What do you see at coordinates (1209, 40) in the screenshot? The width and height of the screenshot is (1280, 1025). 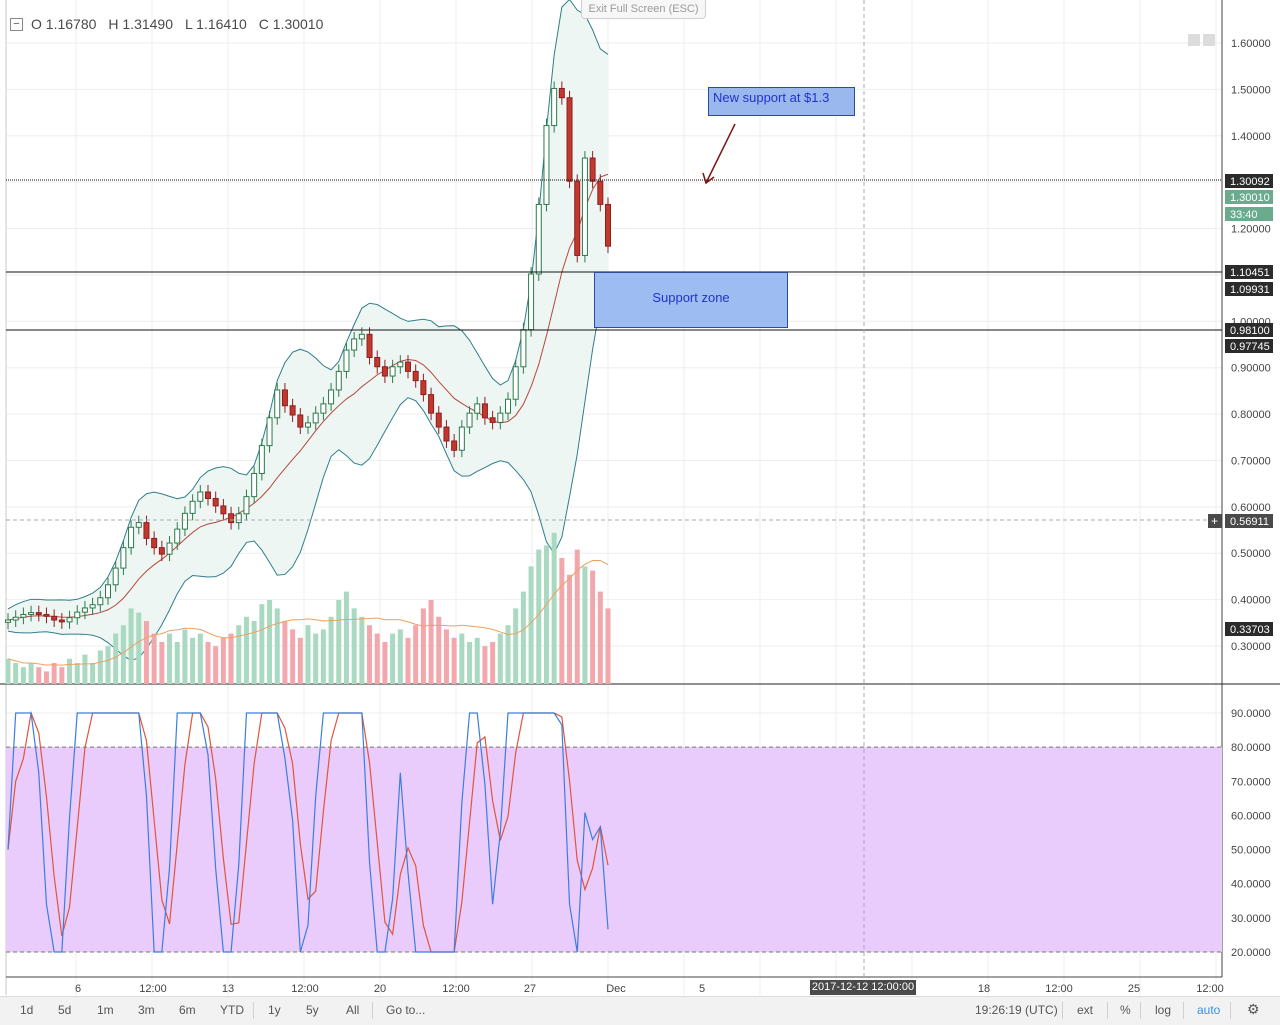 I see `pane-settings-icon` at bounding box center [1209, 40].